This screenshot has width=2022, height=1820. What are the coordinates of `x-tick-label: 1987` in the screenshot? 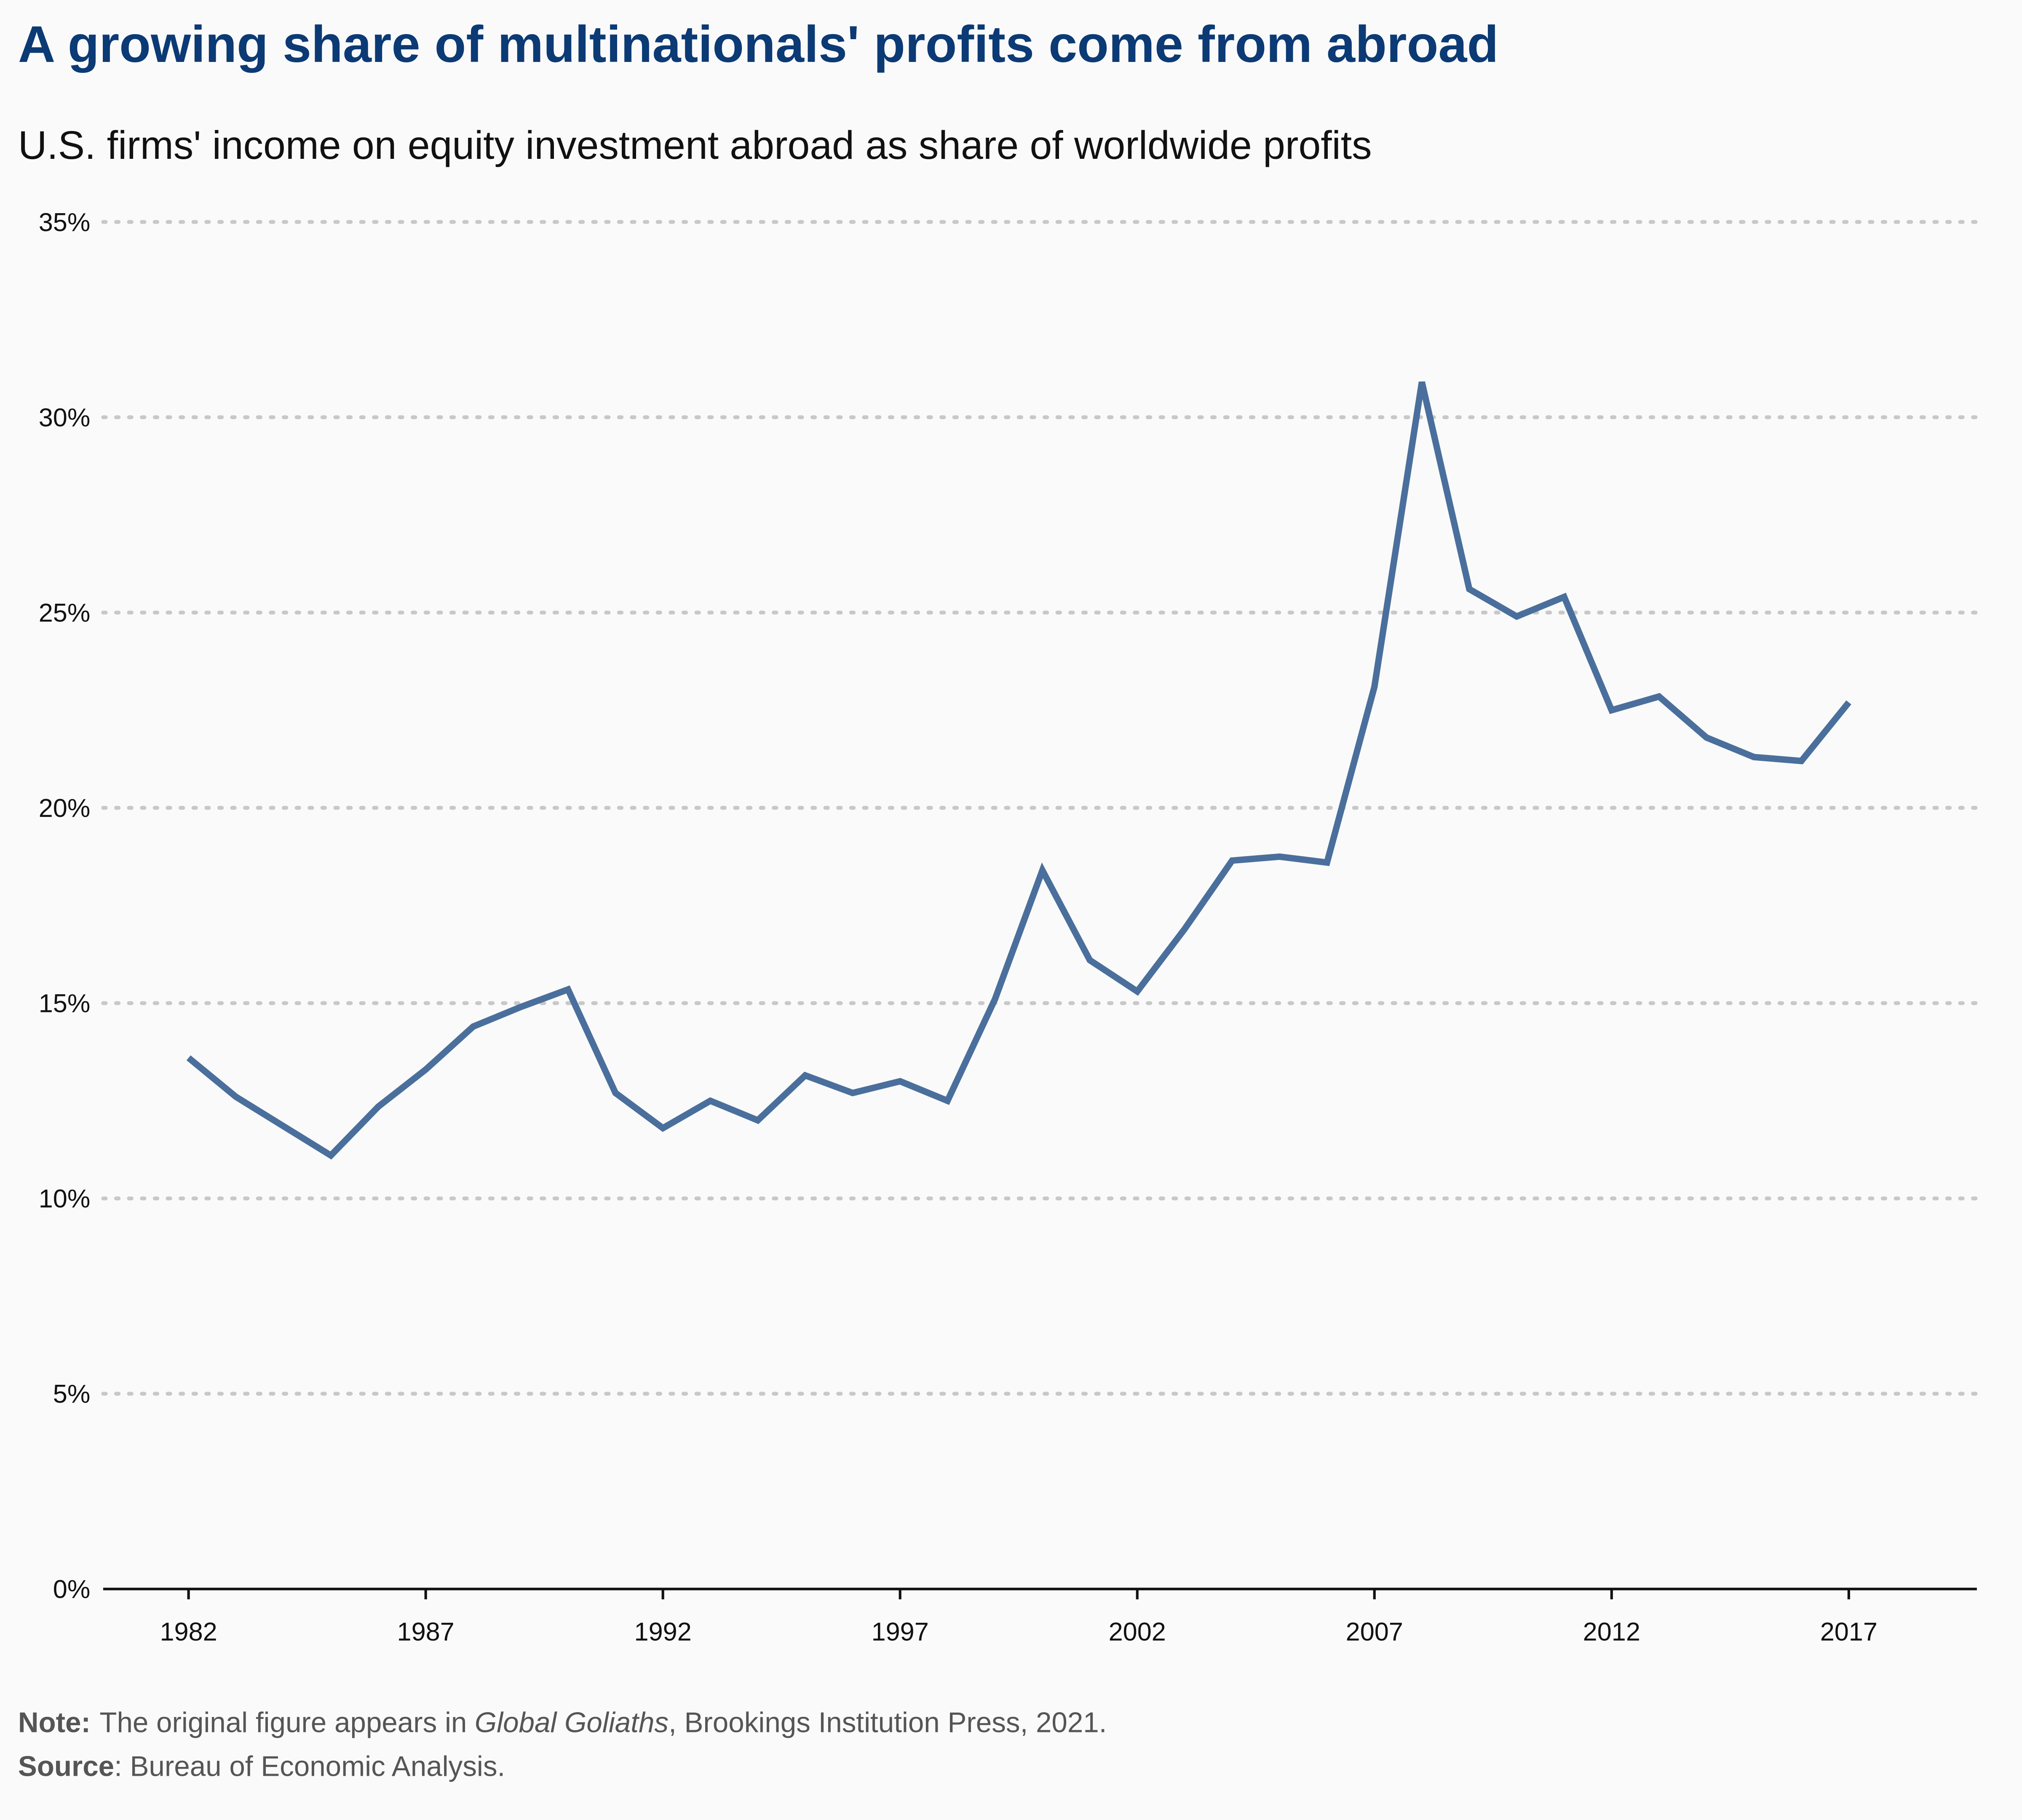 It's located at (426, 1631).